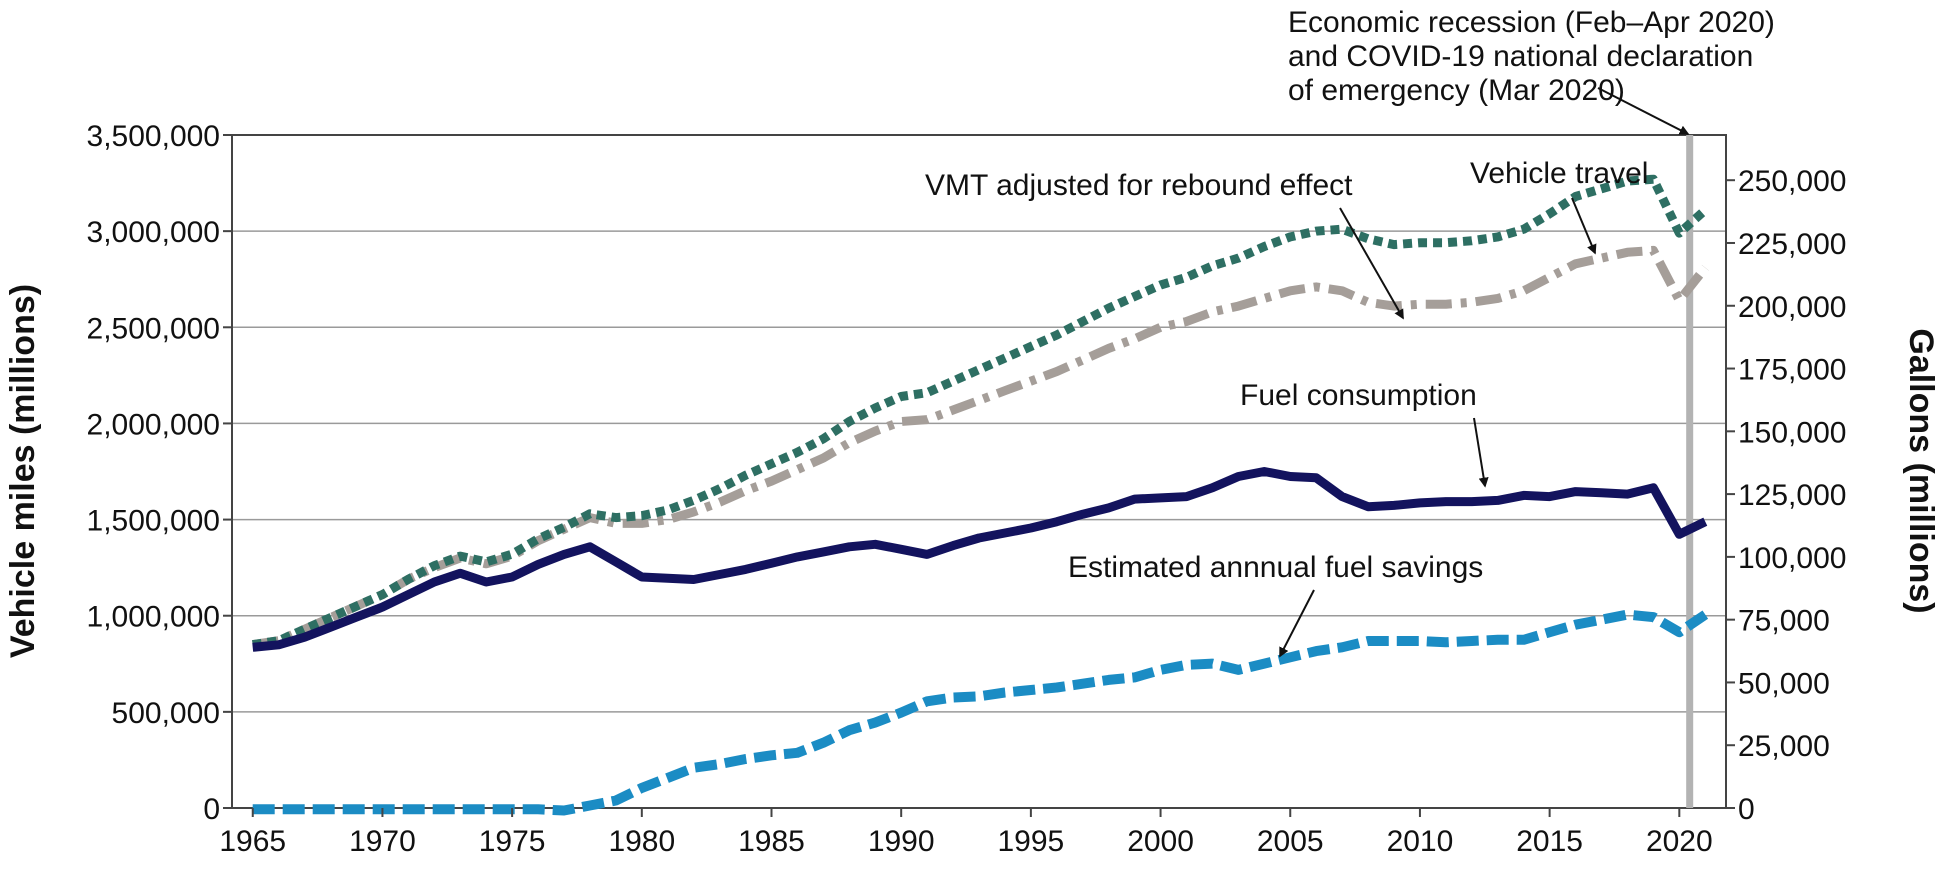 The height and width of the screenshot is (872, 1938). I want to click on y-tick-label: 3,000,000, so click(153, 232).